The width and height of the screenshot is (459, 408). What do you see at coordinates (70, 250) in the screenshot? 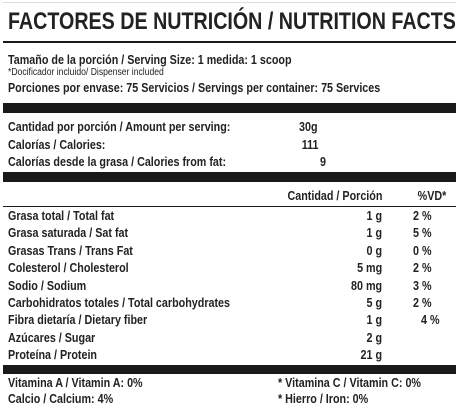
I see `nutrient-label: Grasas Trans / Trans Fat` at bounding box center [70, 250].